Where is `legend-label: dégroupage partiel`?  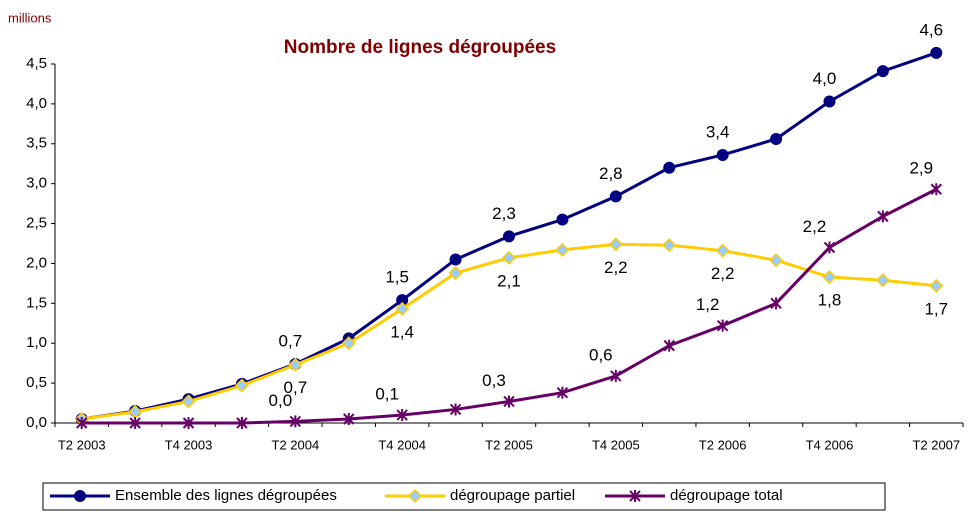 legend-label: dégroupage partiel is located at coordinates (512, 495).